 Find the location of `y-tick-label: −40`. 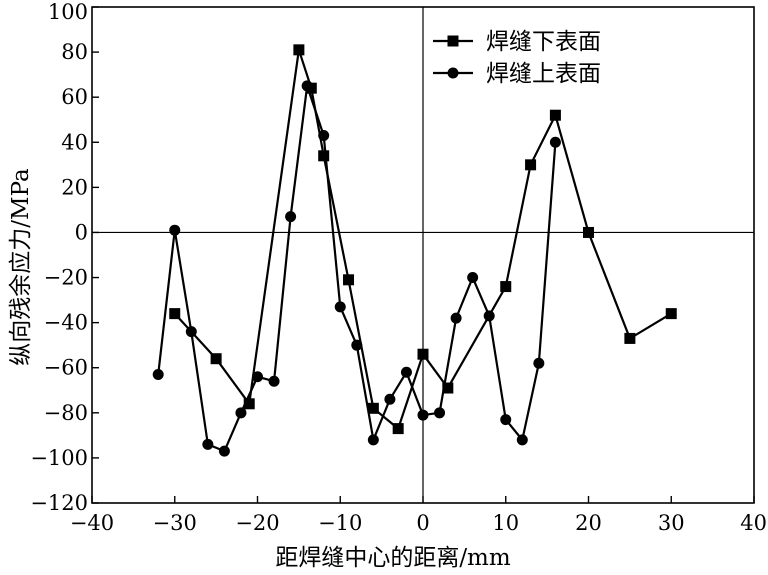

y-tick-label: −40 is located at coordinates (66, 323).